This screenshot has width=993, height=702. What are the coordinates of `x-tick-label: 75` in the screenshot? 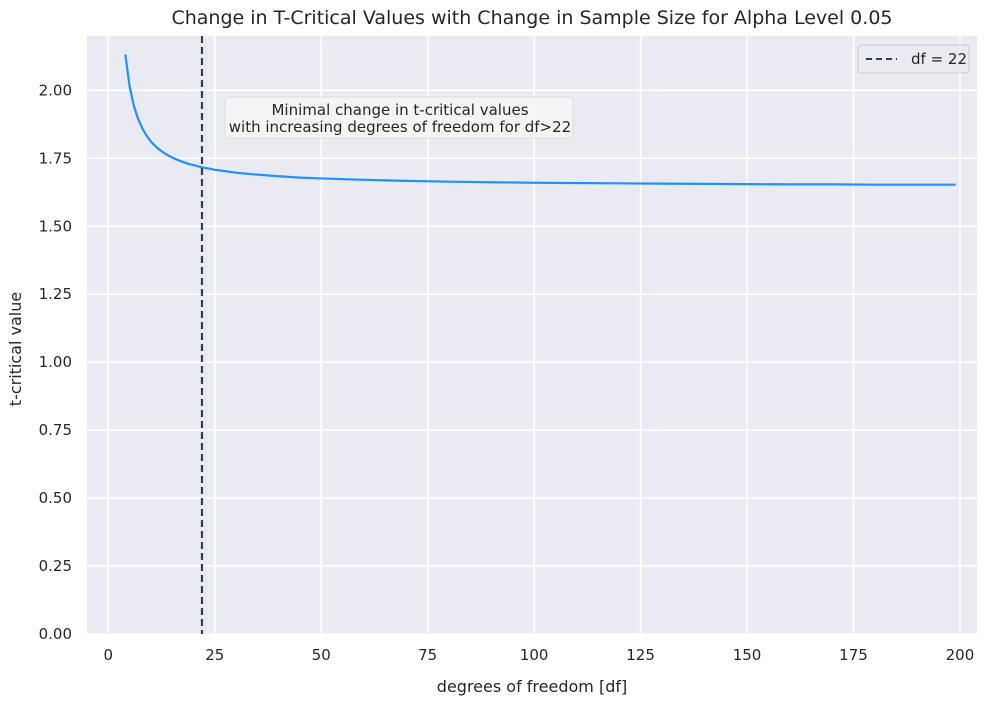 It's located at (427, 655).